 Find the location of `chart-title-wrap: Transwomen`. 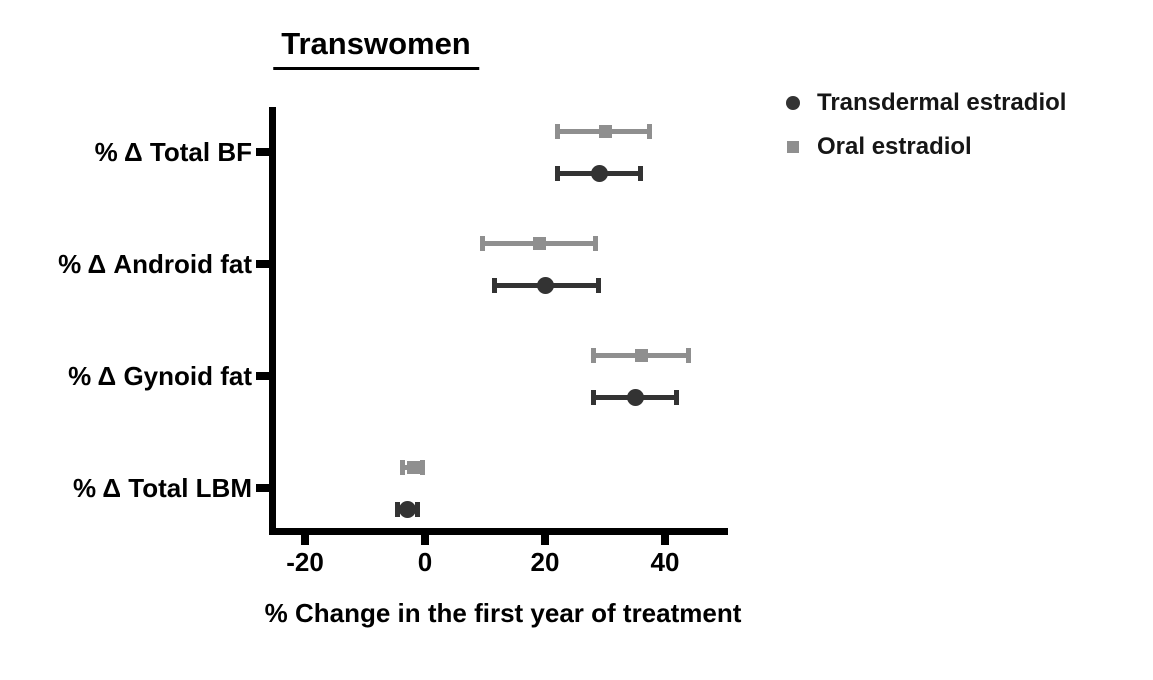

chart-title-wrap: Transwomen is located at coordinates (376, 48).